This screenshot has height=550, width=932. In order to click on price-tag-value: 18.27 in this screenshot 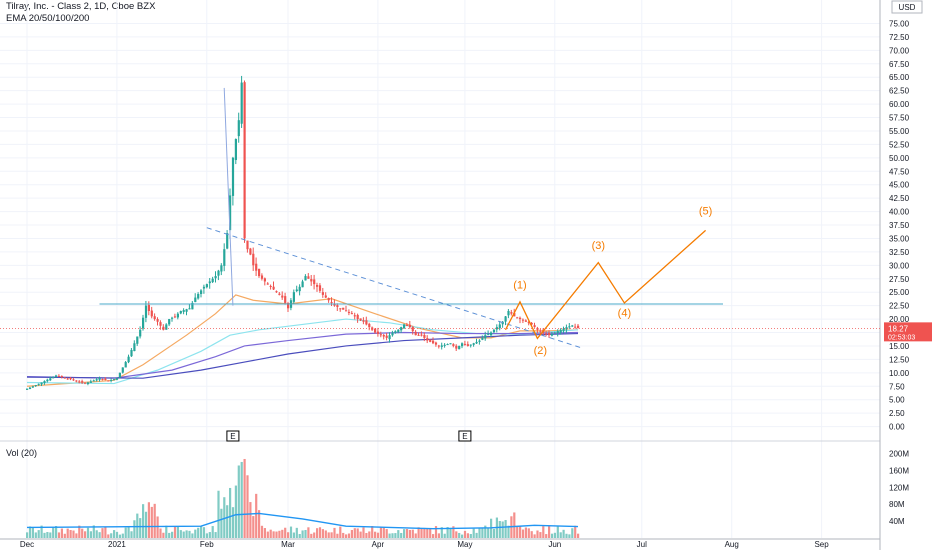, I will do `click(898, 328)`.